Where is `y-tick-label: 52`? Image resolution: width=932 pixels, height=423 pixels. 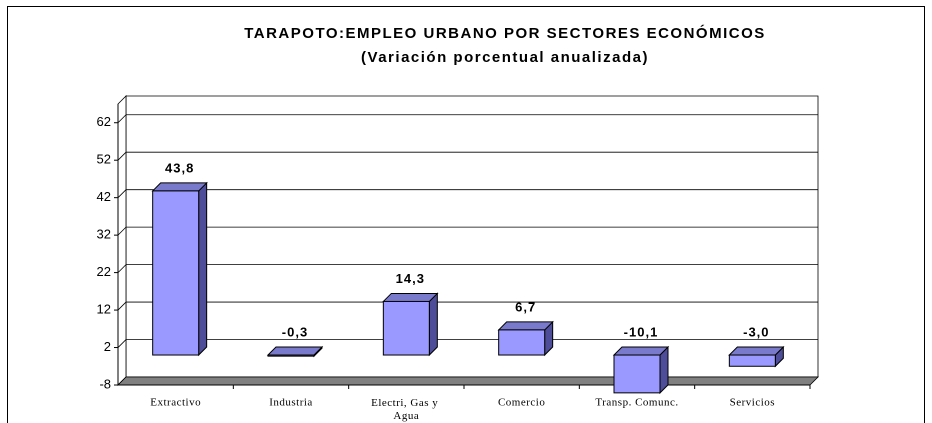
y-tick-label: 52 is located at coordinates (104, 159).